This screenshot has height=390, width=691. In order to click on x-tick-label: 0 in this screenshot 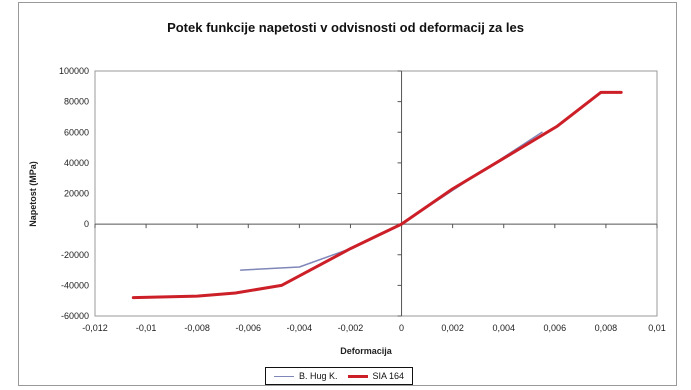, I will do `click(401, 328)`.